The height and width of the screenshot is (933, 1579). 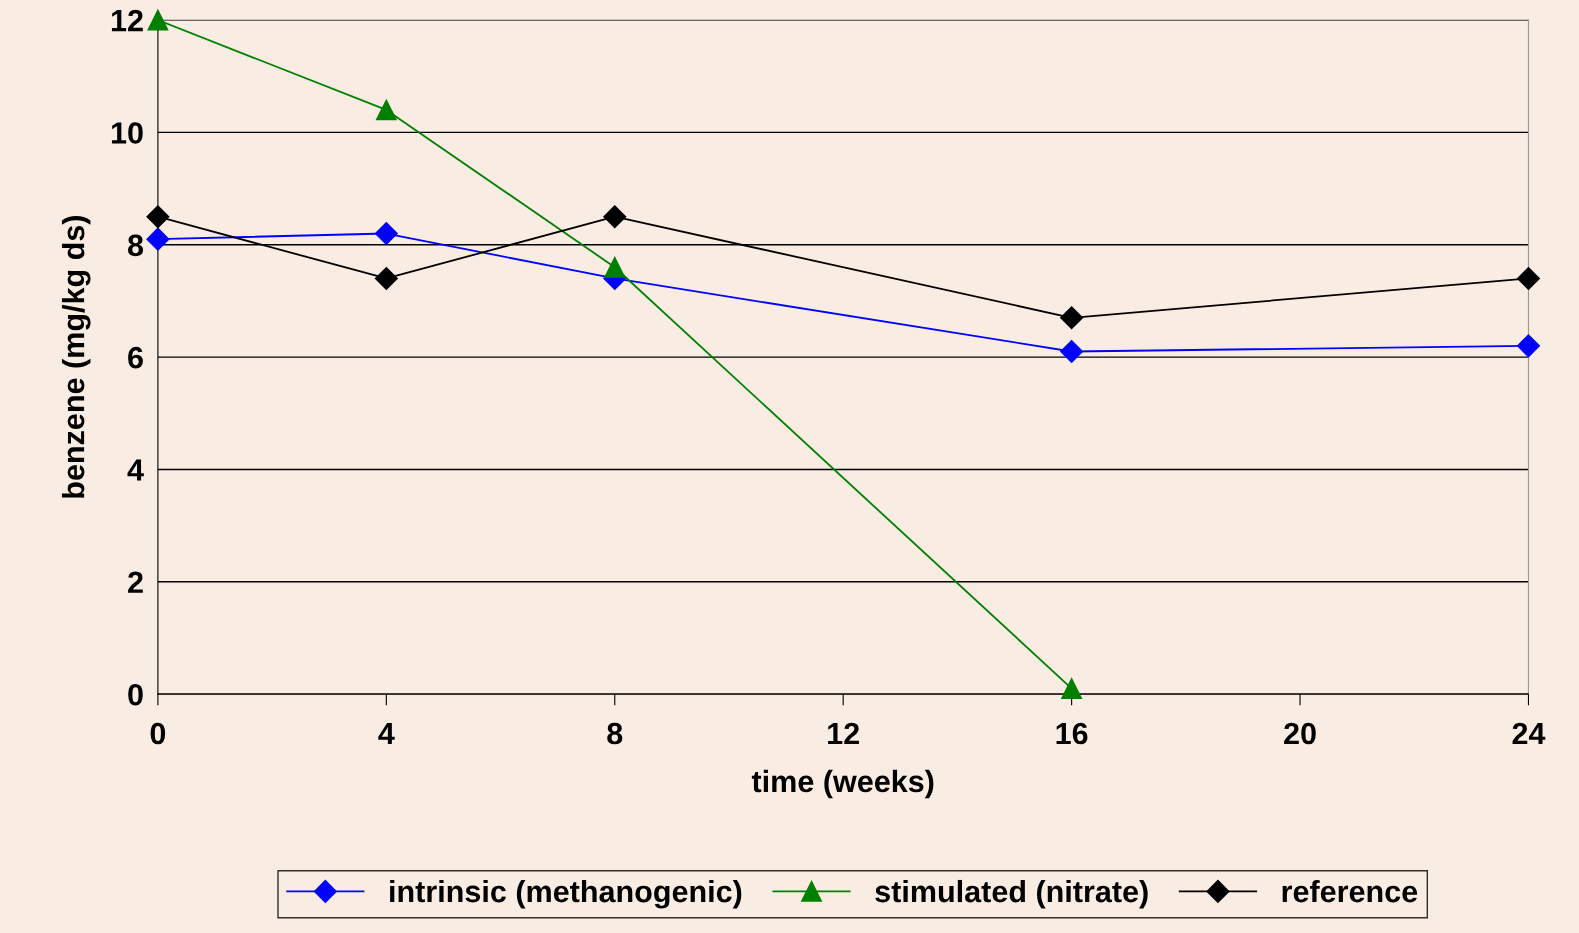 What do you see at coordinates (566, 894) in the screenshot?
I see `legend-label: intrinsic (methanogenic)` at bounding box center [566, 894].